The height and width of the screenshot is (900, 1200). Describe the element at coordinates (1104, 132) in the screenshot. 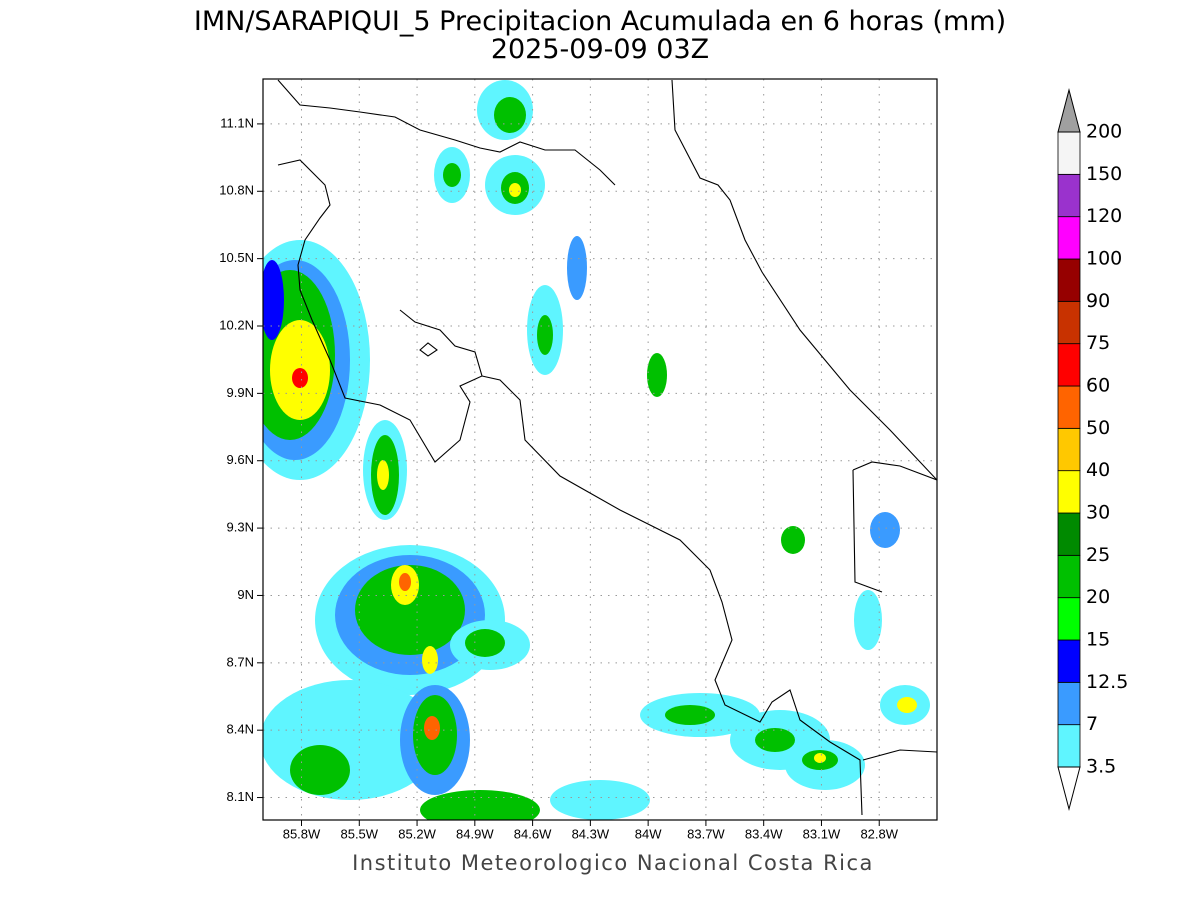

I see `colorbar-label: 200` at that location.